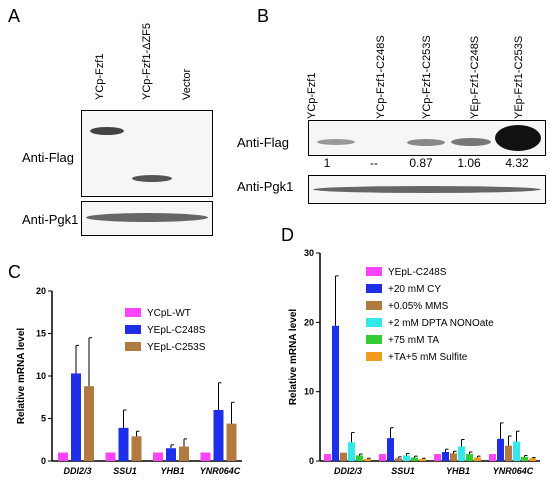 This screenshot has height=487, width=550. What do you see at coordinates (428, 357) in the screenshot?
I see `legend-label: +TA+5 mM Sulfite` at bounding box center [428, 357].